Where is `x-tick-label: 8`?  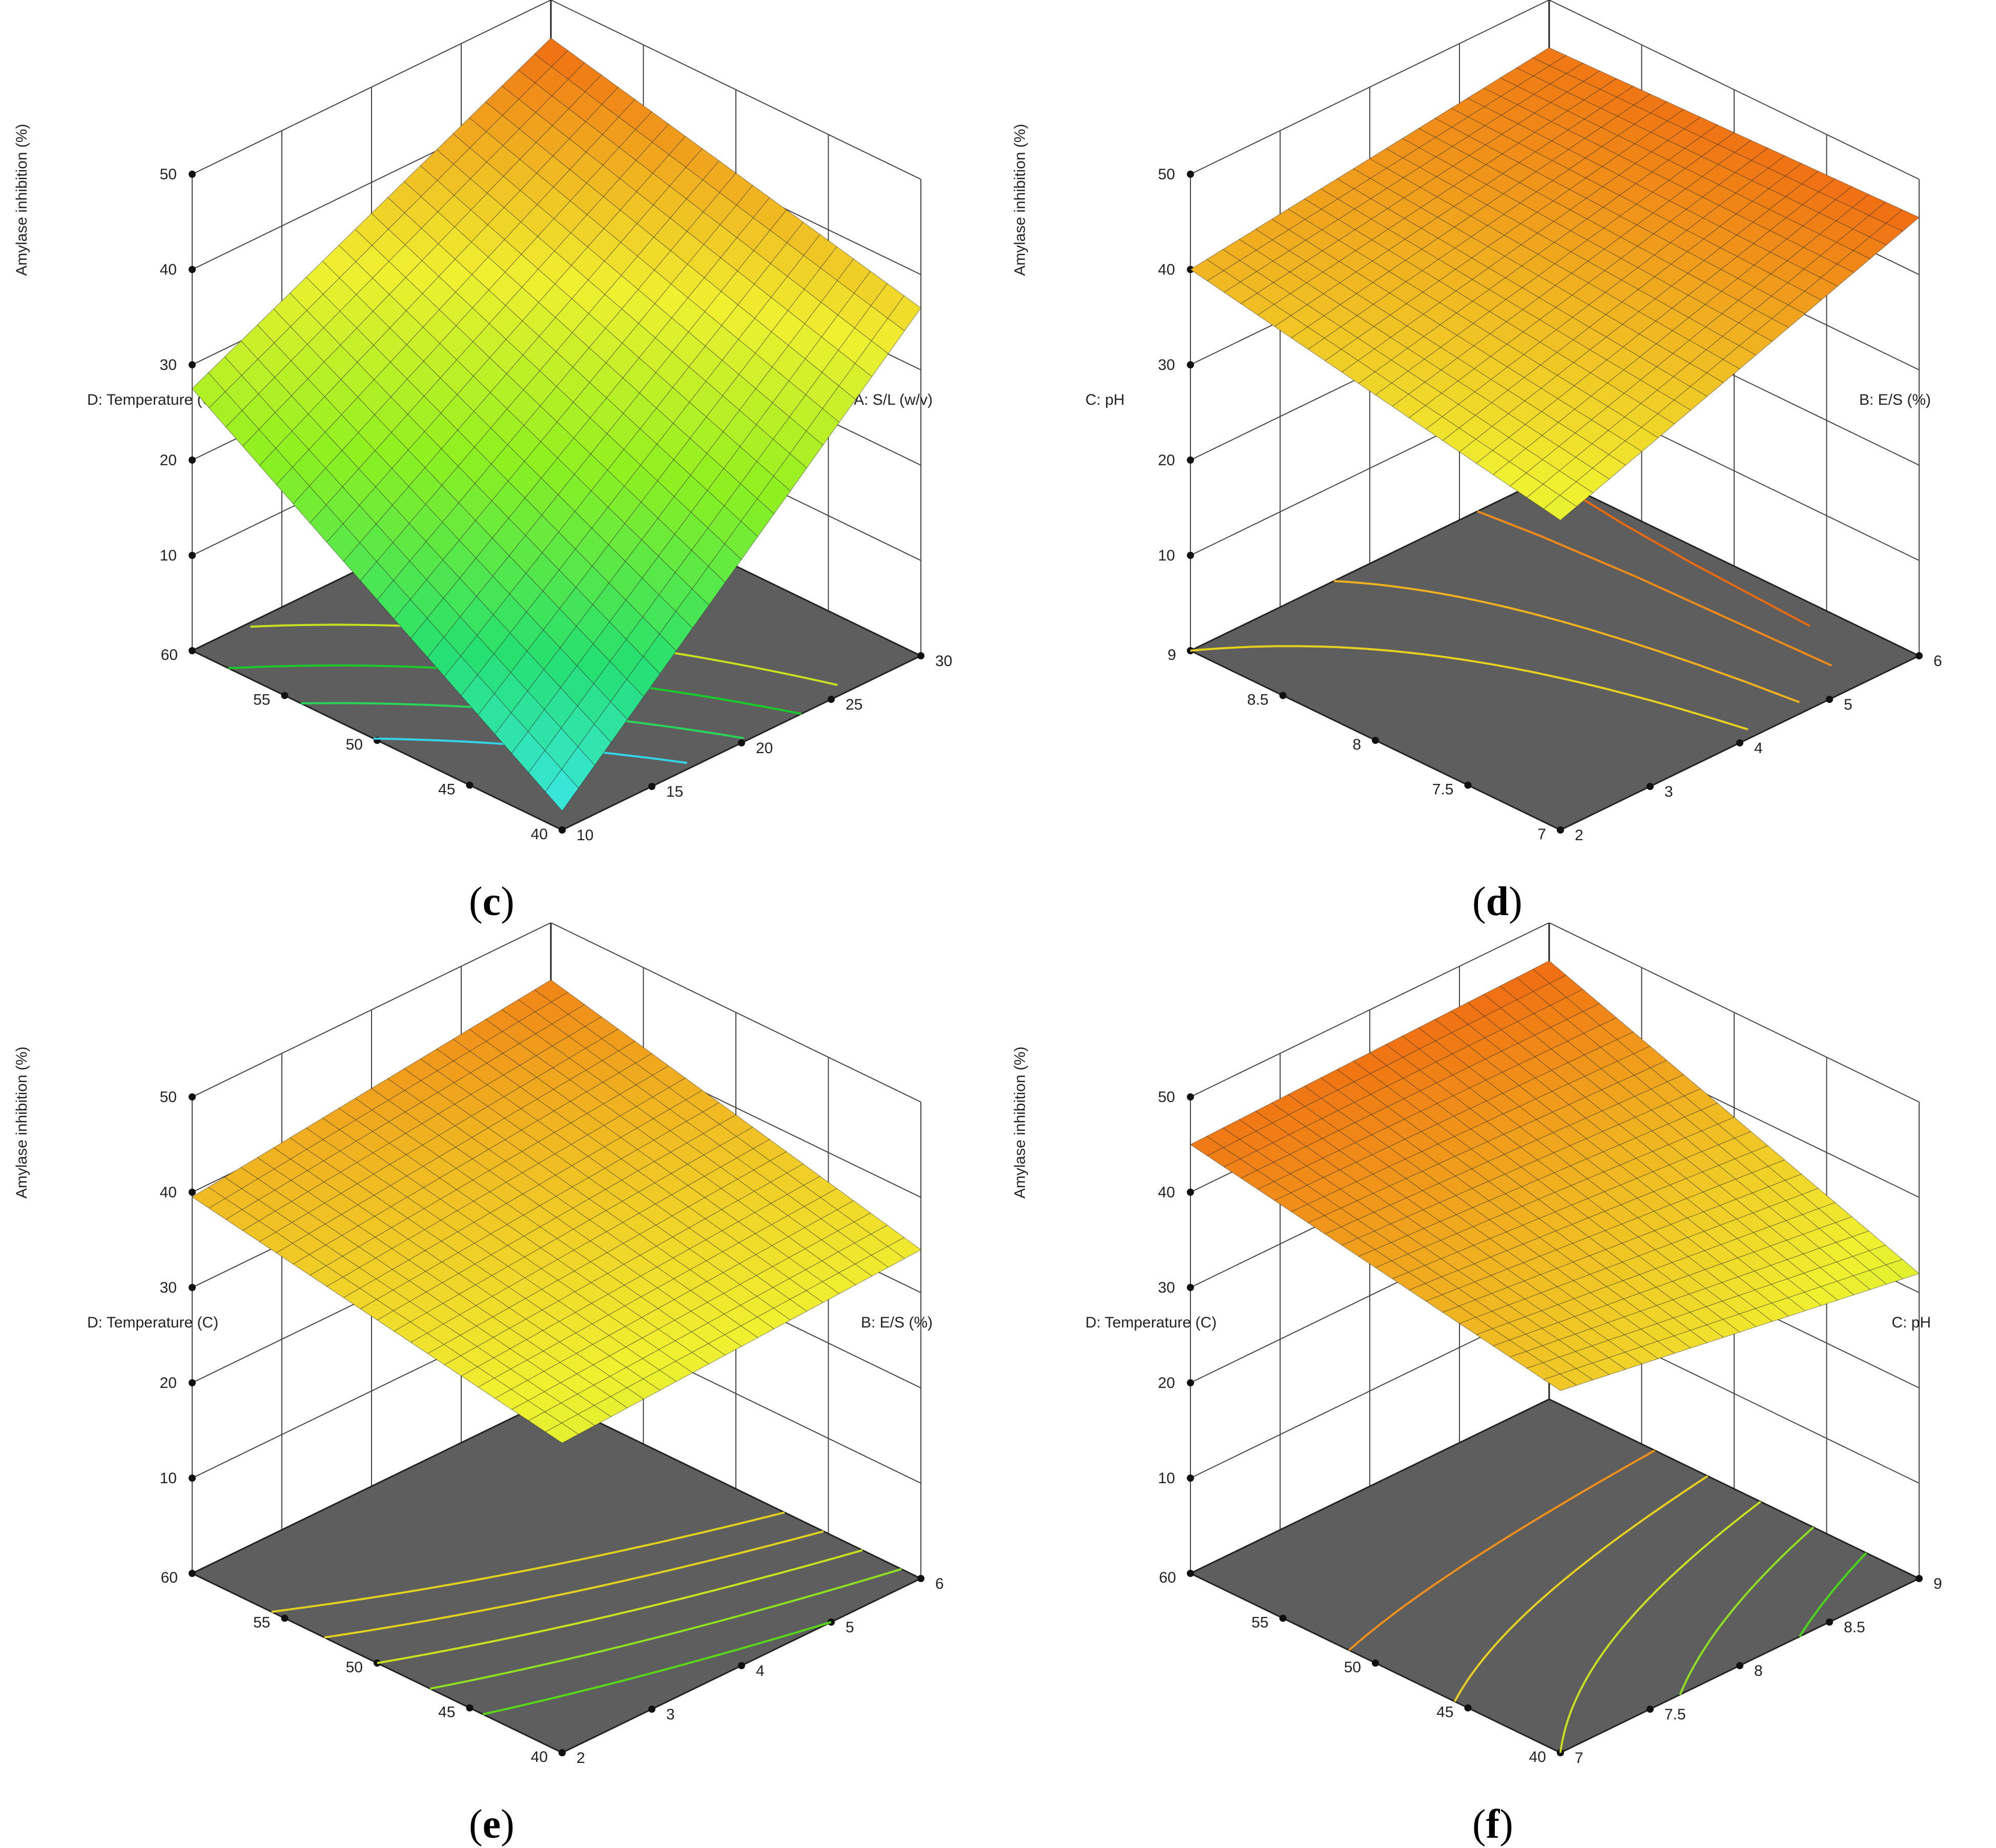
x-tick-label: 8 is located at coordinates (1356, 744).